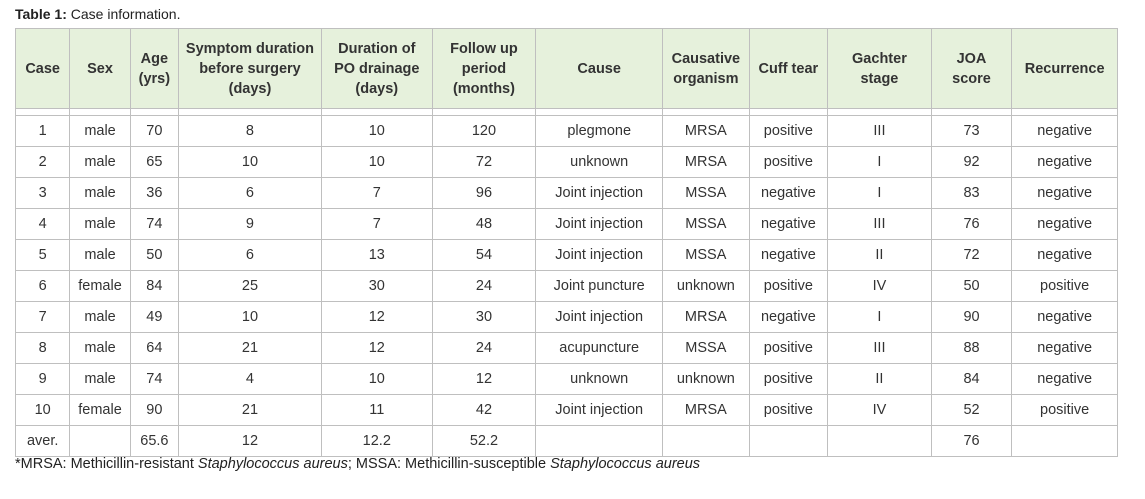  I want to click on column-header-line: Causative, so click(706, 58).